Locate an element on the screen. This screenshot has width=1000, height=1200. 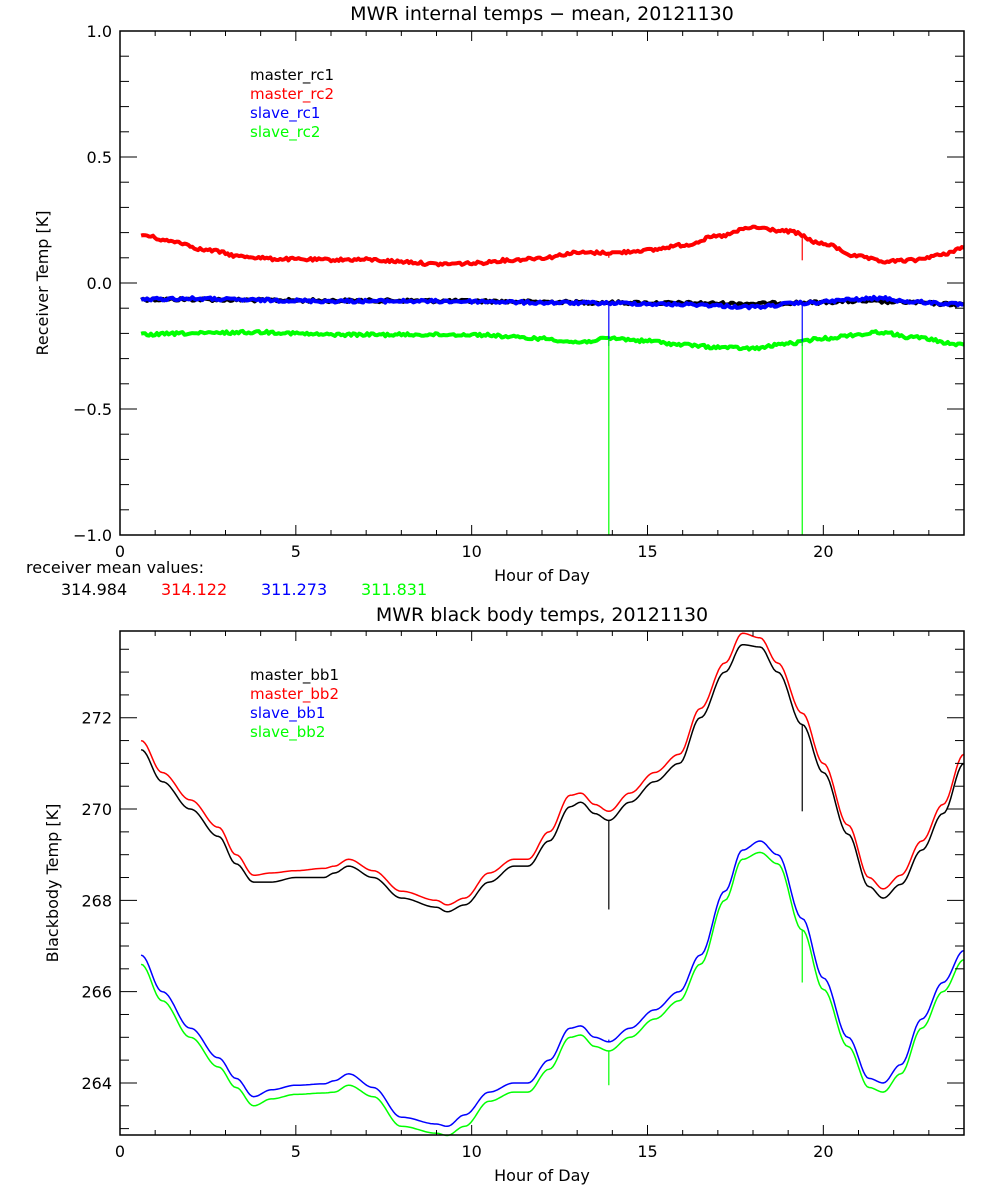
y-tick-label: 268 is located at coordinates (96, 900).